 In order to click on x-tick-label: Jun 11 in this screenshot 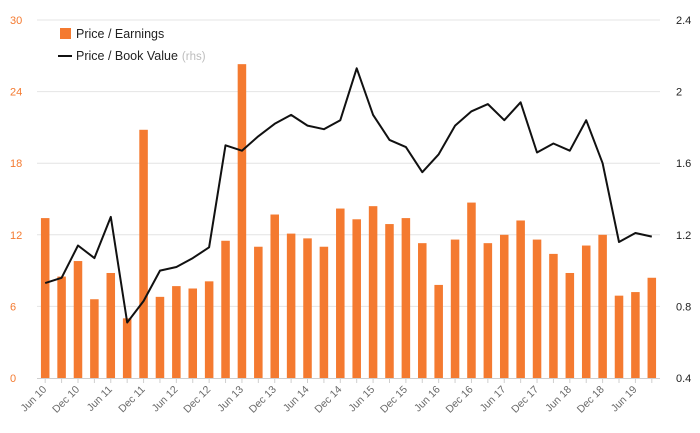, I will do `click(100, 399)`.